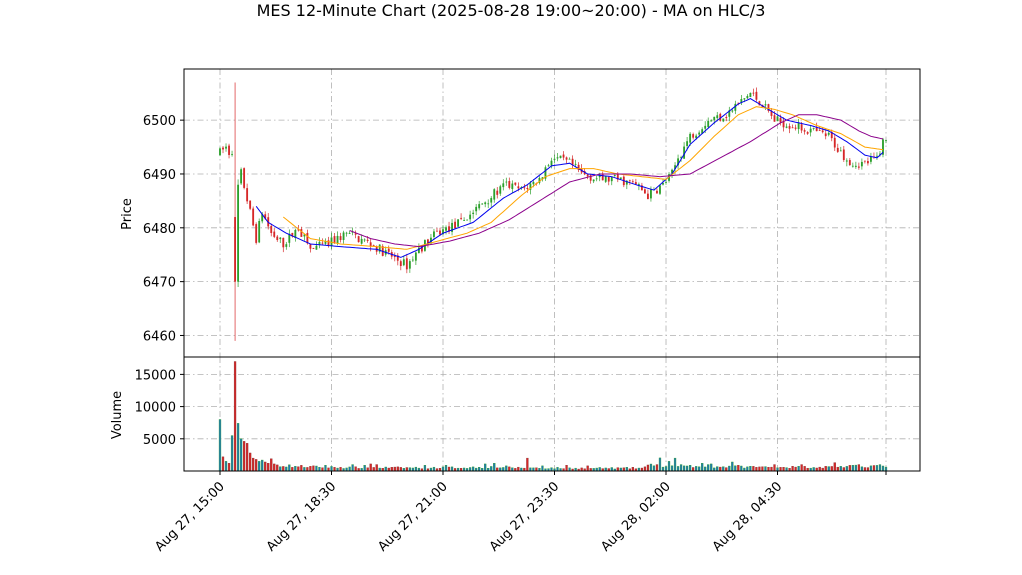 Image resolution: width=1022 pixels, height=575 pixels. I want to click on volume-bars, so click(553, 416).